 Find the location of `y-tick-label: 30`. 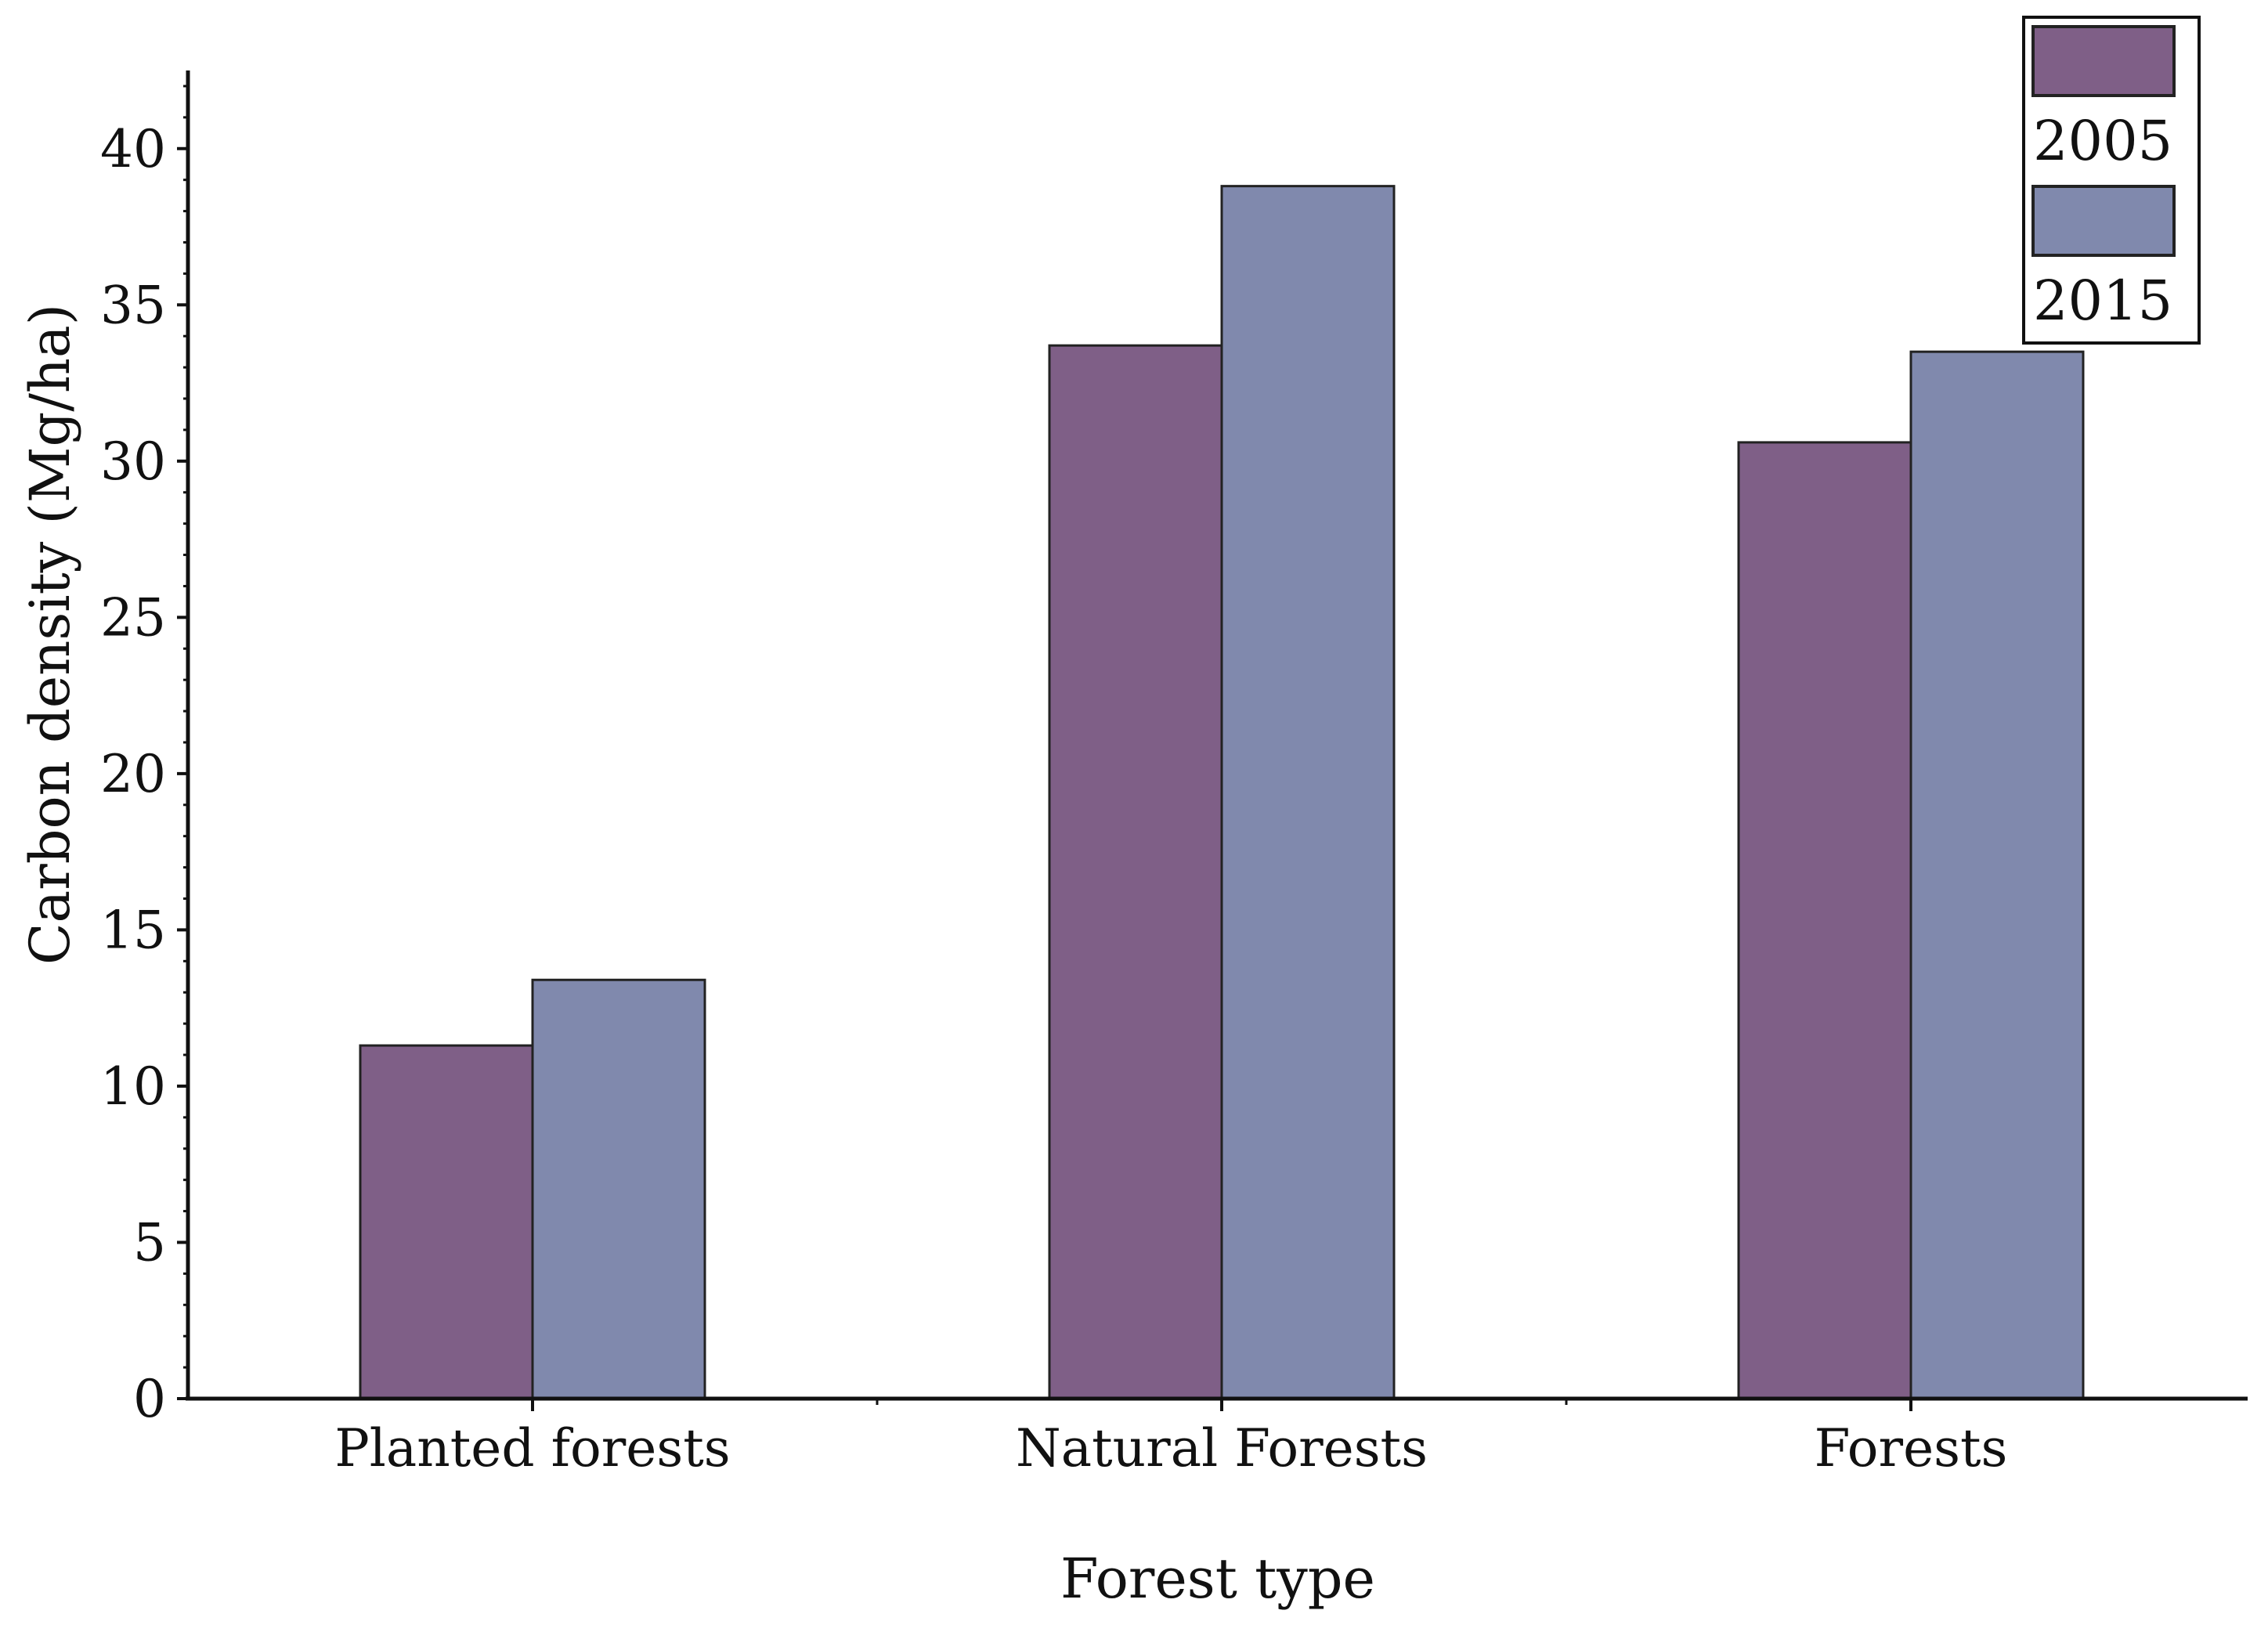

y-tick-label: 30 is located at coordinates (133, 461).